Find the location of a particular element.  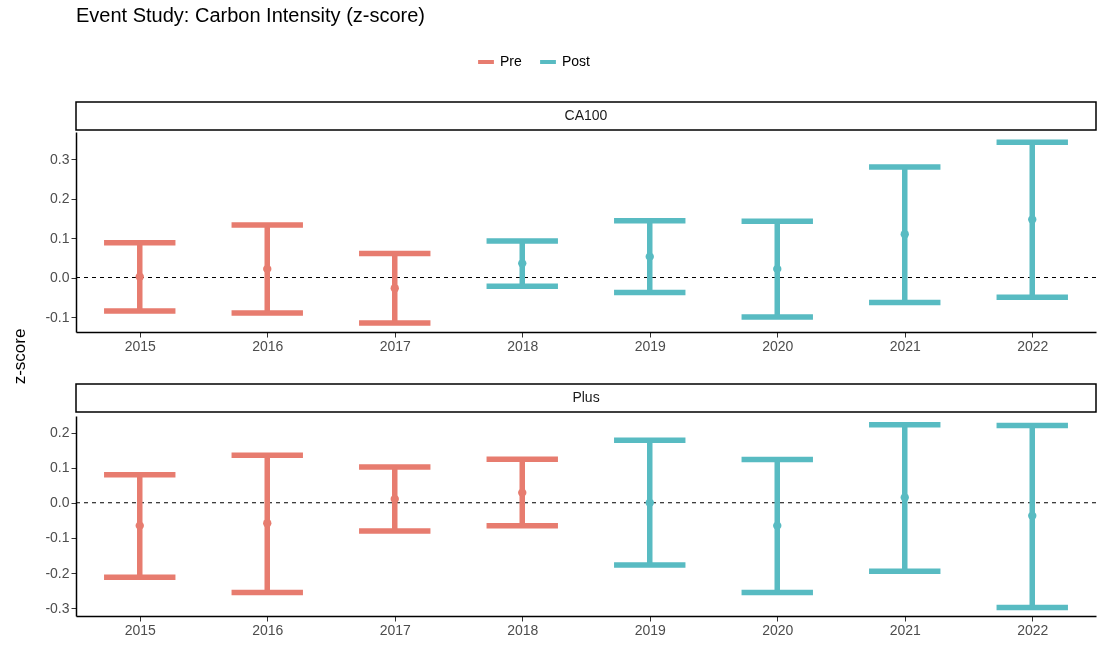

y-axis-title: z-score is located at coordinates (19, 356).